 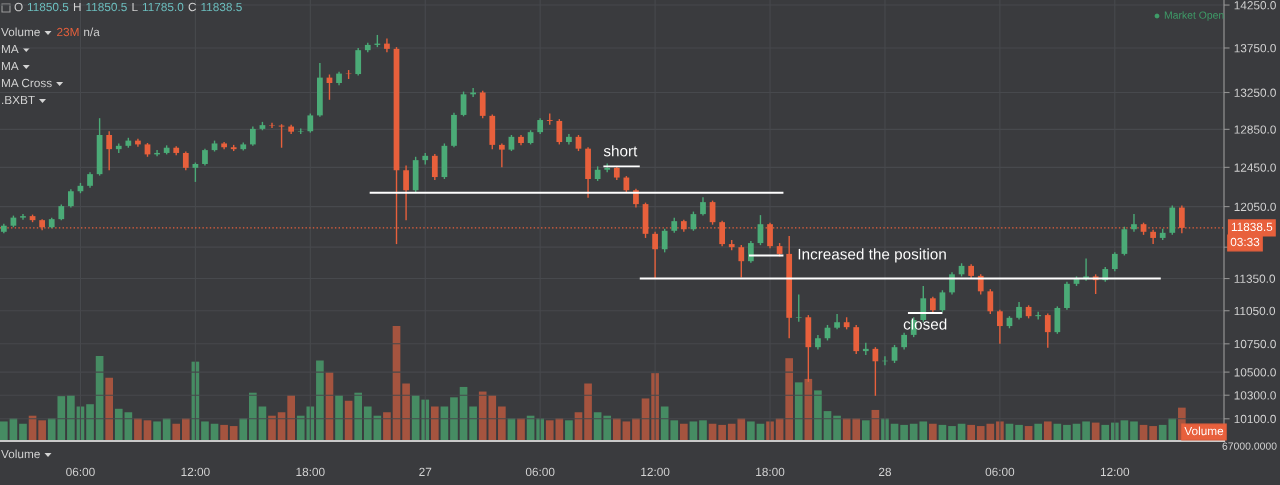 I want to click on x-tick-label: 12:00, so click(x=655, y=472).